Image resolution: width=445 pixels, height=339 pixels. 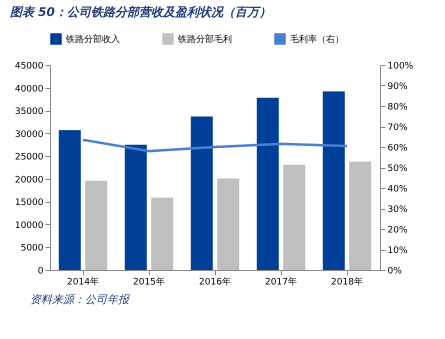 I want to click on y2-tick-label: 90%, so click(x=398, y=87).